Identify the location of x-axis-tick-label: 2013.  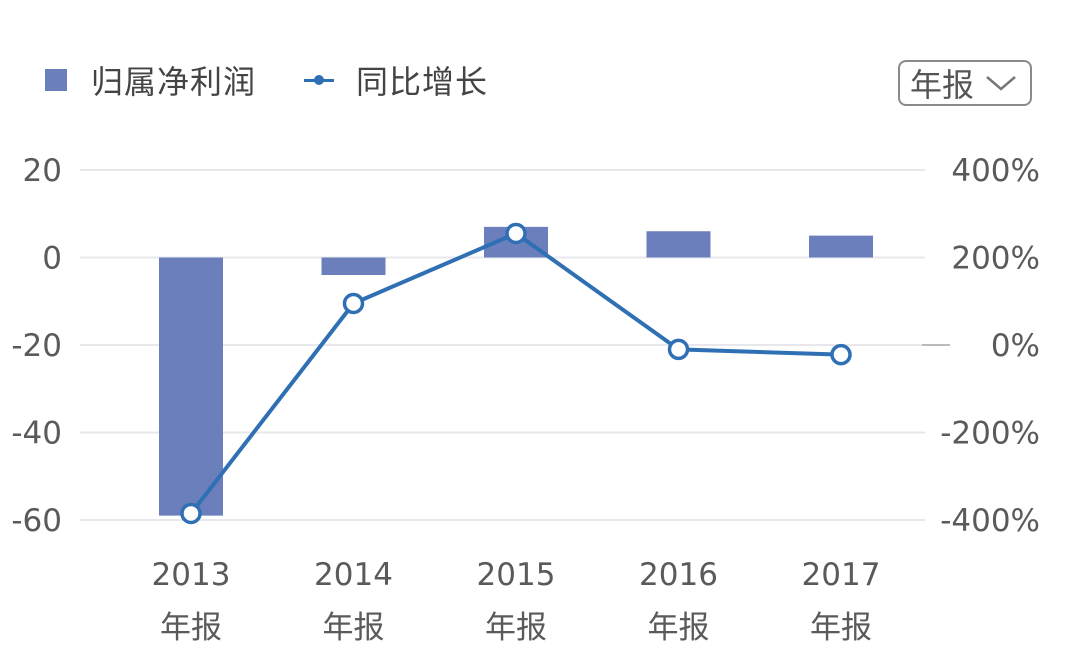
(191, 575).